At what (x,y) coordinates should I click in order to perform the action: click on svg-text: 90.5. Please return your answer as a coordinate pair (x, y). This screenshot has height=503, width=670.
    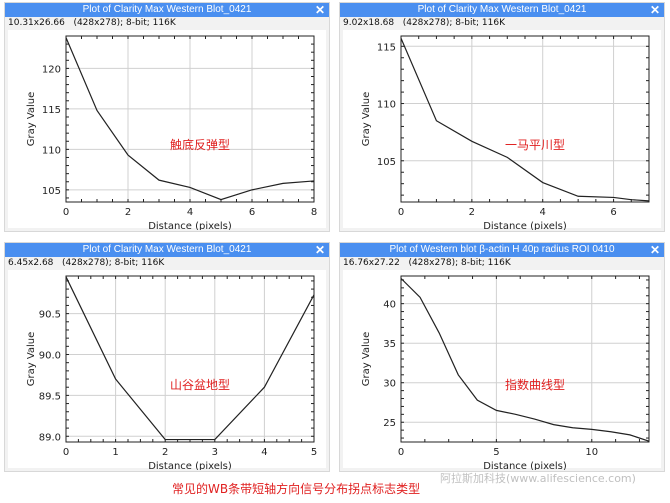
    Looking at the image, I should click on (50, 315).